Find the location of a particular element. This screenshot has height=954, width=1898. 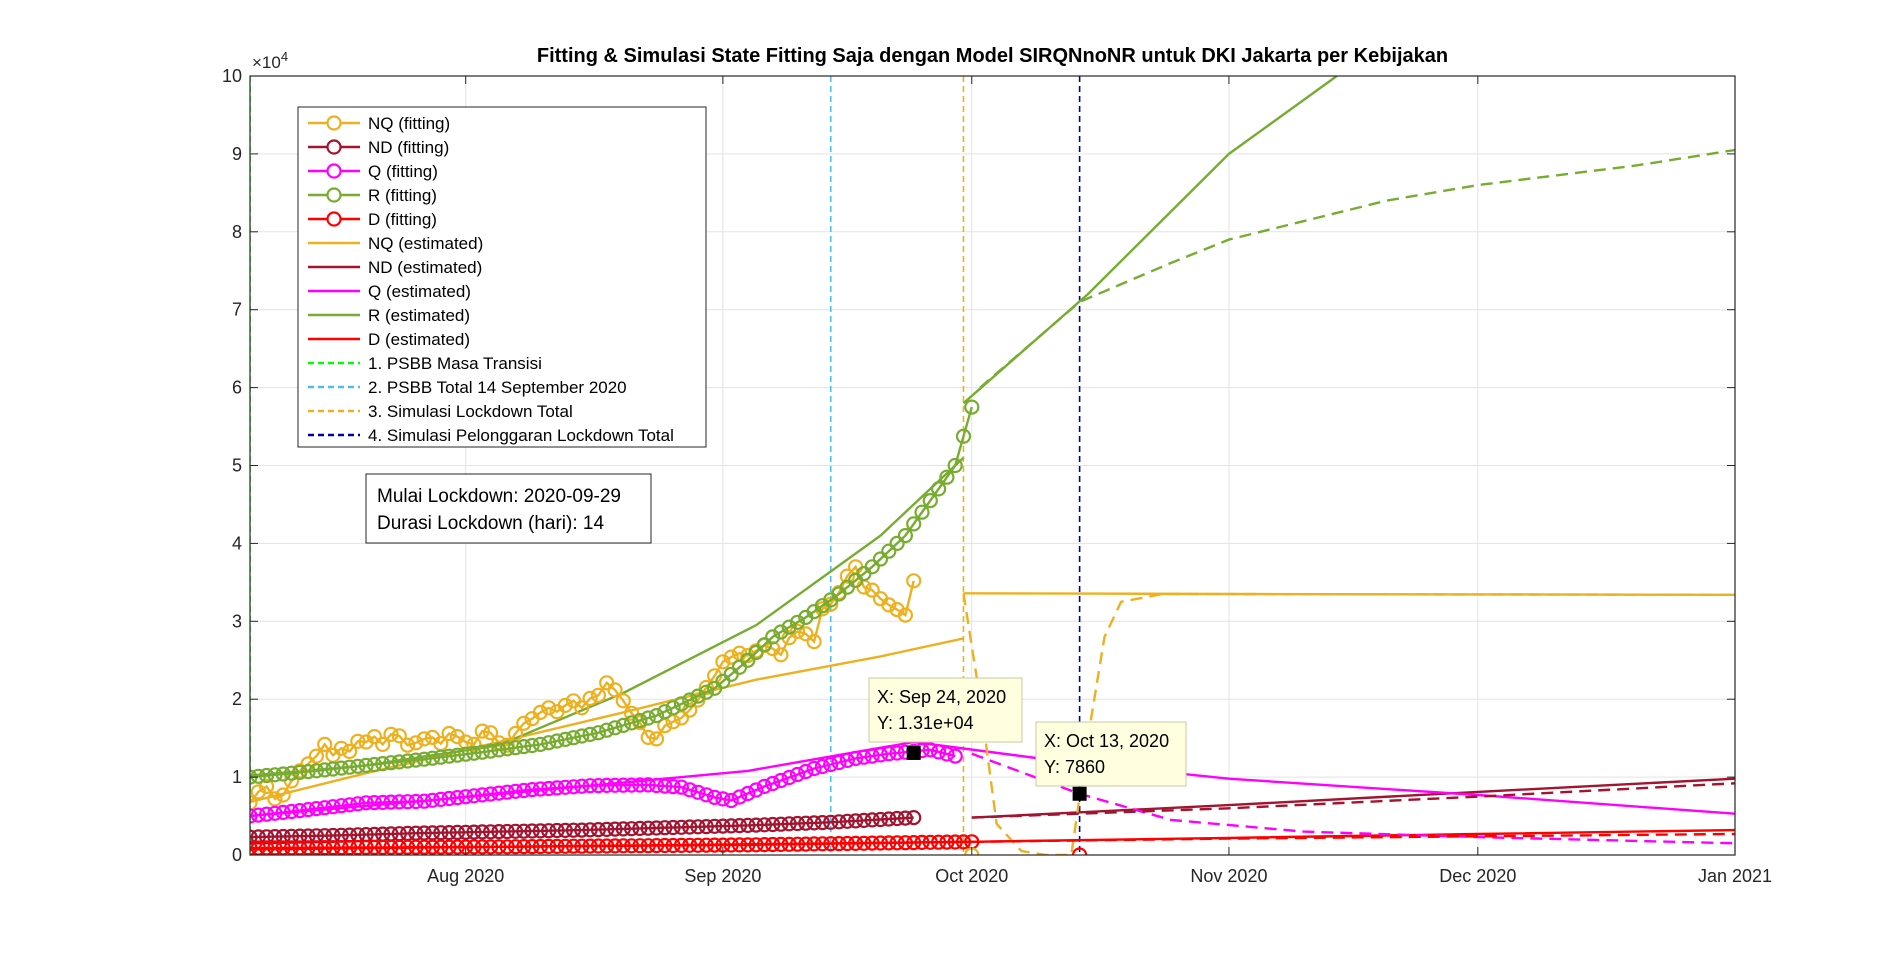

y-tick-label: 7 is located at coordinates (237, 310).